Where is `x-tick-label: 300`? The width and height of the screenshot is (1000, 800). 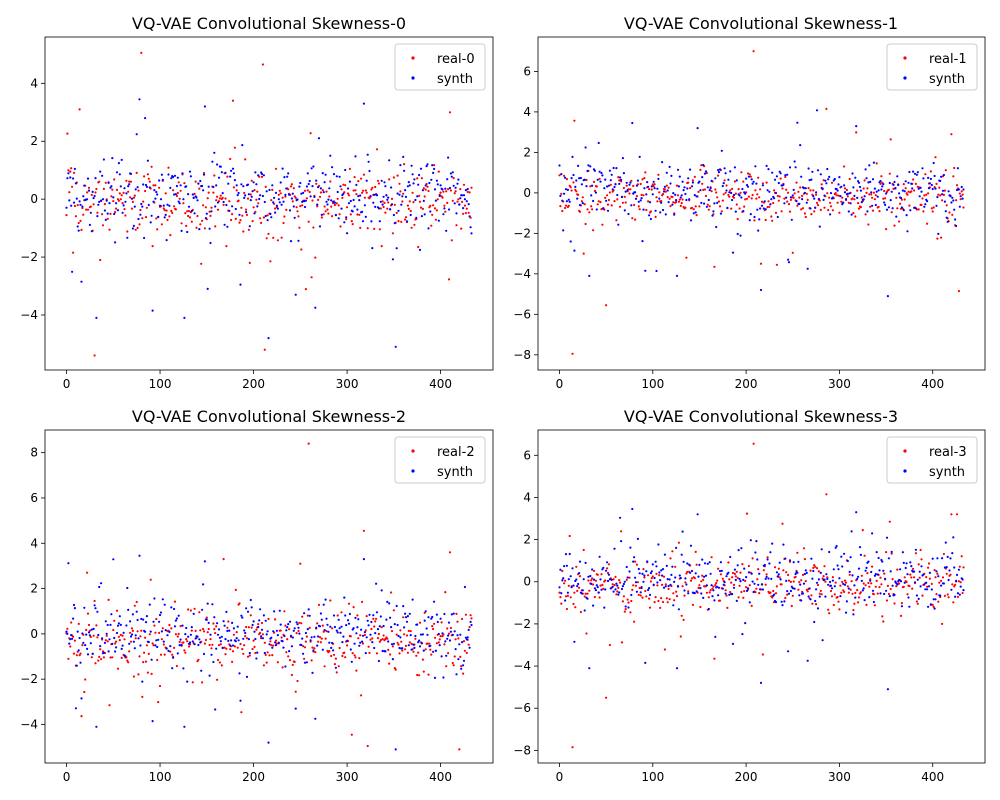
x-tick-label: 300 is located at coordinates (347, 777).